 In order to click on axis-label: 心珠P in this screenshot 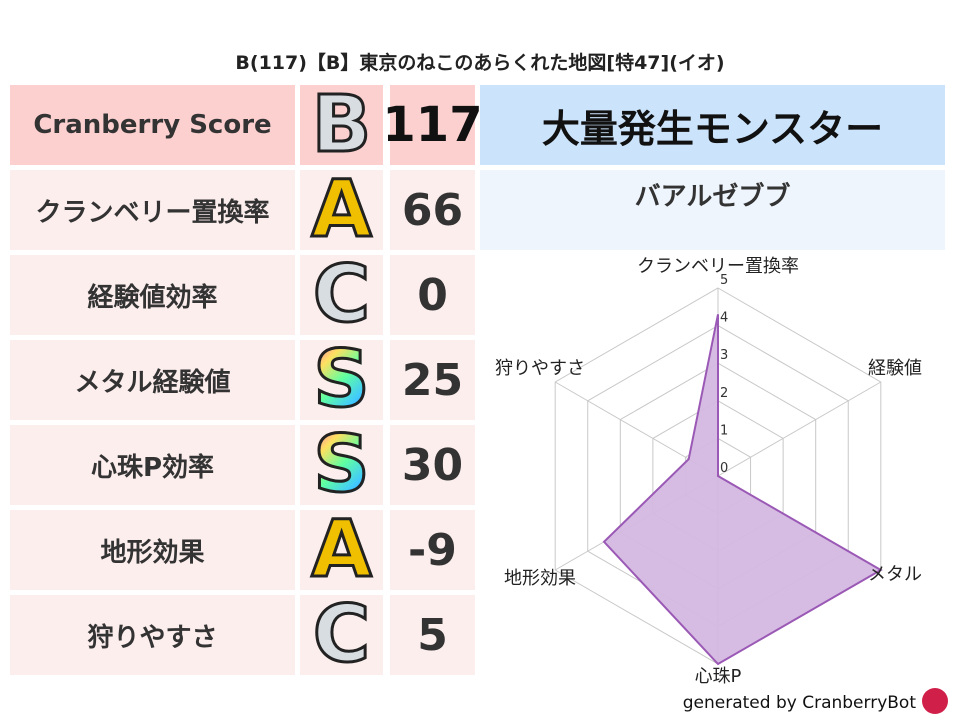, I will do `click(718, 676)`.